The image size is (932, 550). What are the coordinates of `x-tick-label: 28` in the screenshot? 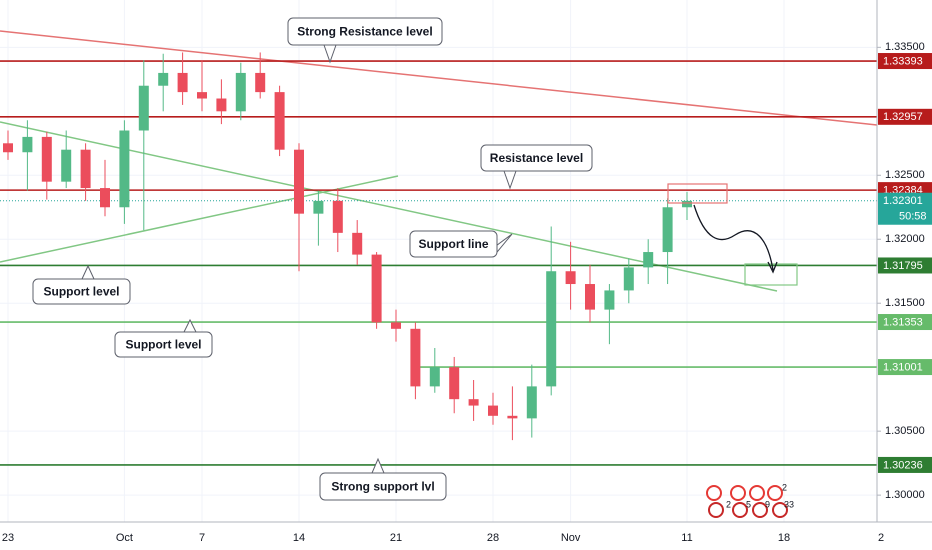 It's located at (493, 538).